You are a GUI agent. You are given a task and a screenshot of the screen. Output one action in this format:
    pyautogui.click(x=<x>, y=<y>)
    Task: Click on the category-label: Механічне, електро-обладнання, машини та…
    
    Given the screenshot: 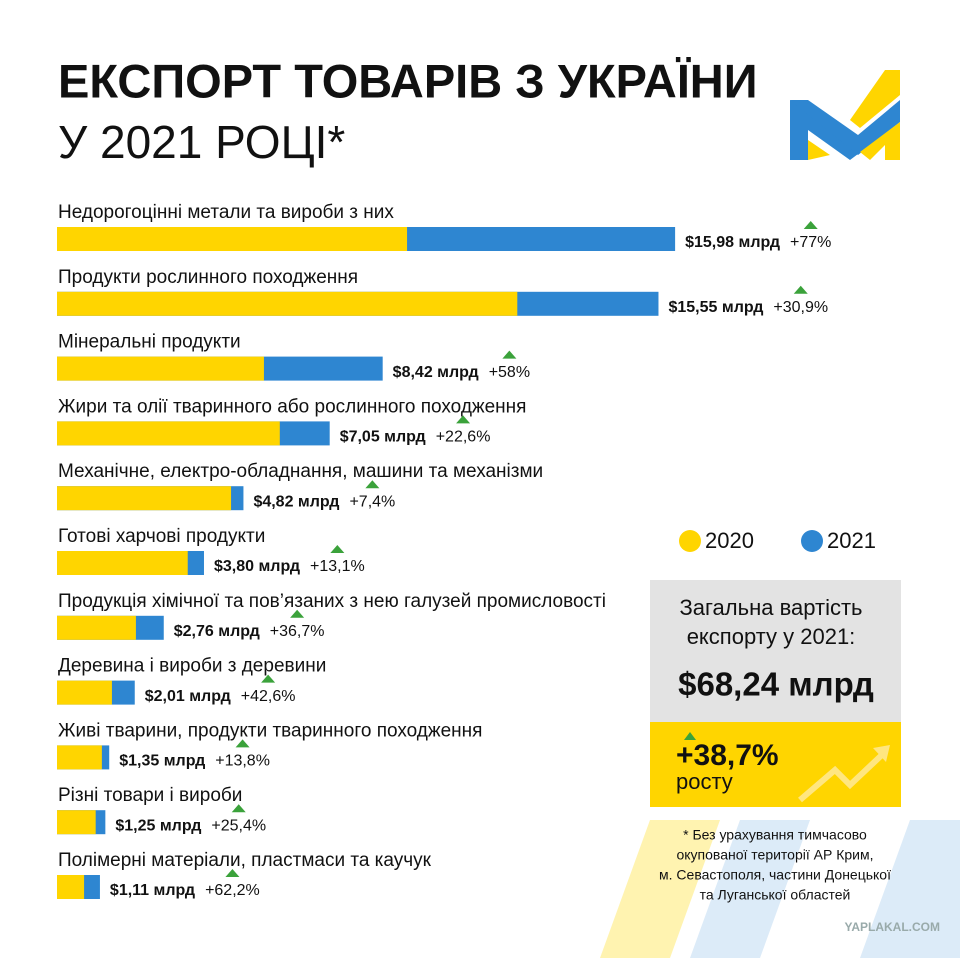 What is the action you would take?
    pyautogui.click(x=300, y=471)
    